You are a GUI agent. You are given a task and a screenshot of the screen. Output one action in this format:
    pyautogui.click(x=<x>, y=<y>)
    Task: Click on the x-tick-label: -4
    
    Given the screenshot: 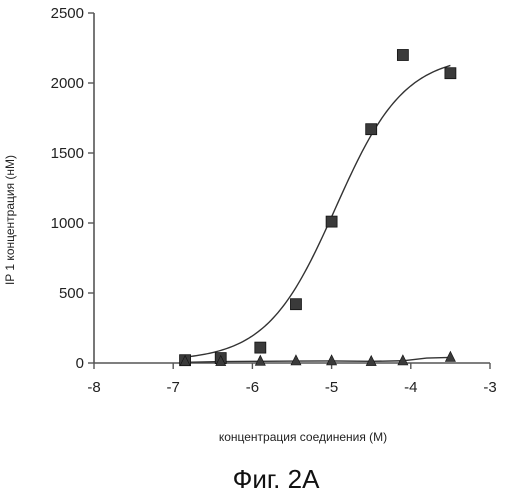 What is the action you would take?
    pyautogui.click(x=410, y=387)
    